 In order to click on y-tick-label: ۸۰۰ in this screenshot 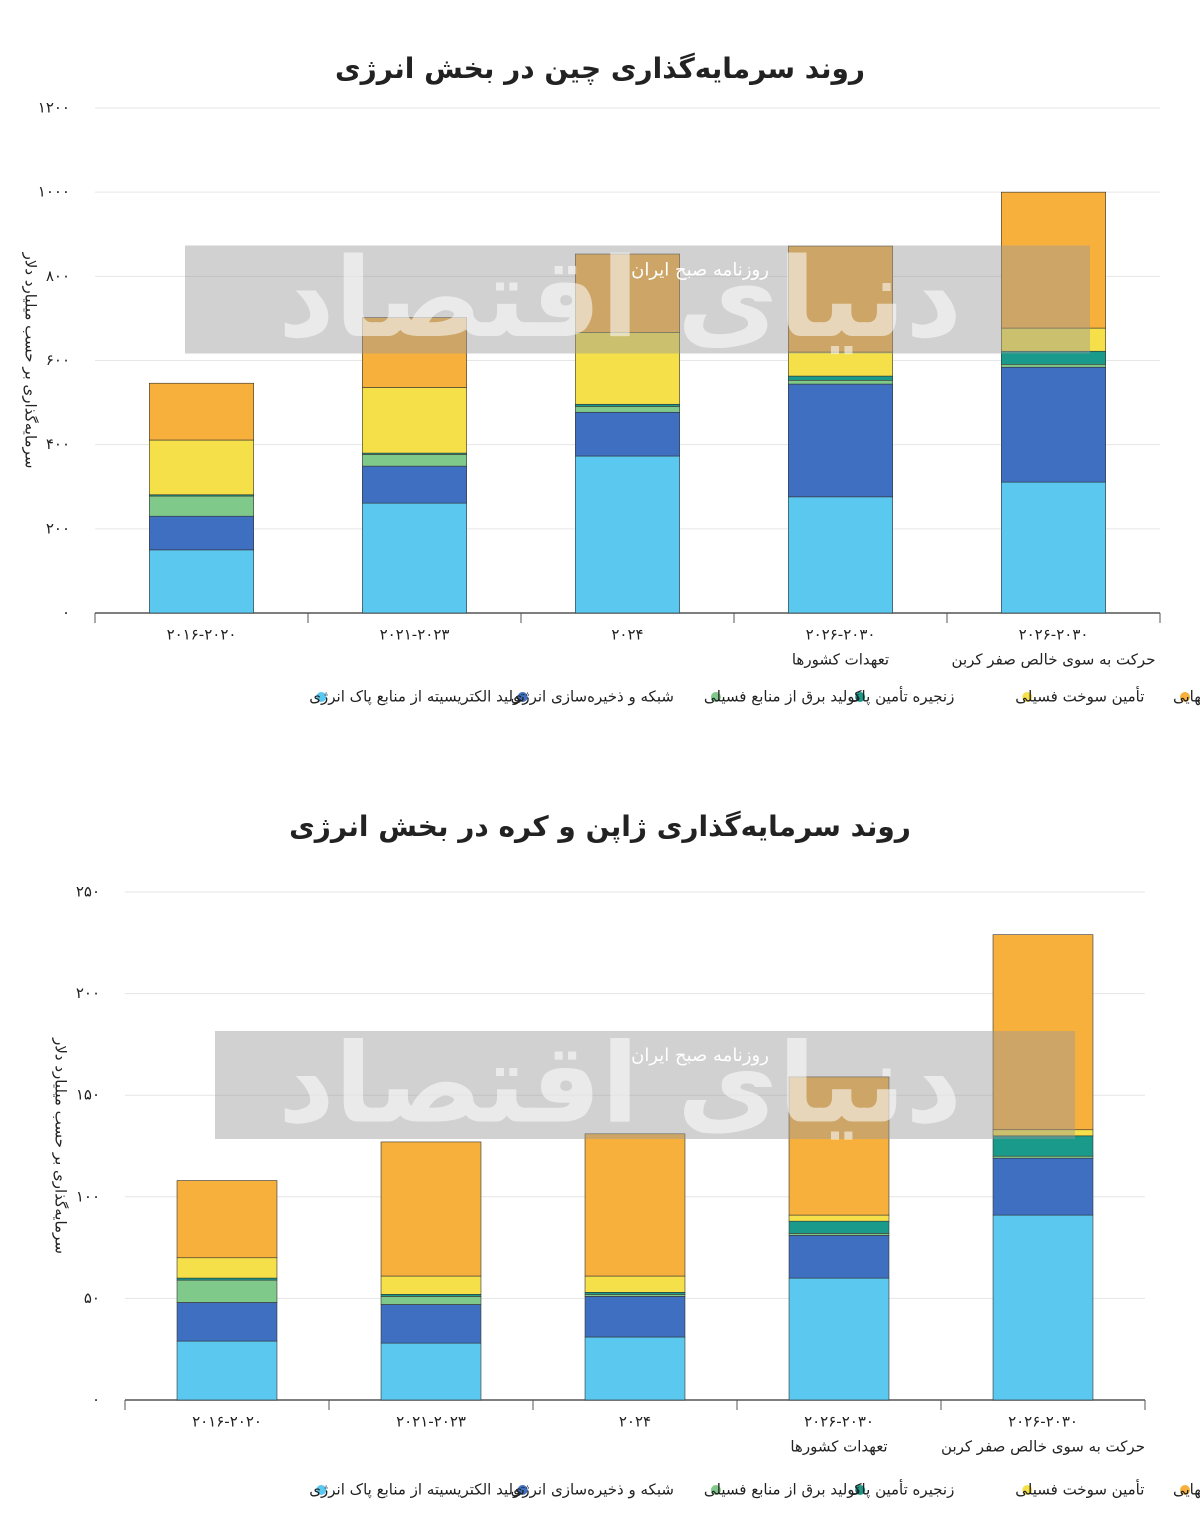, I will do `click(58, 276)`.